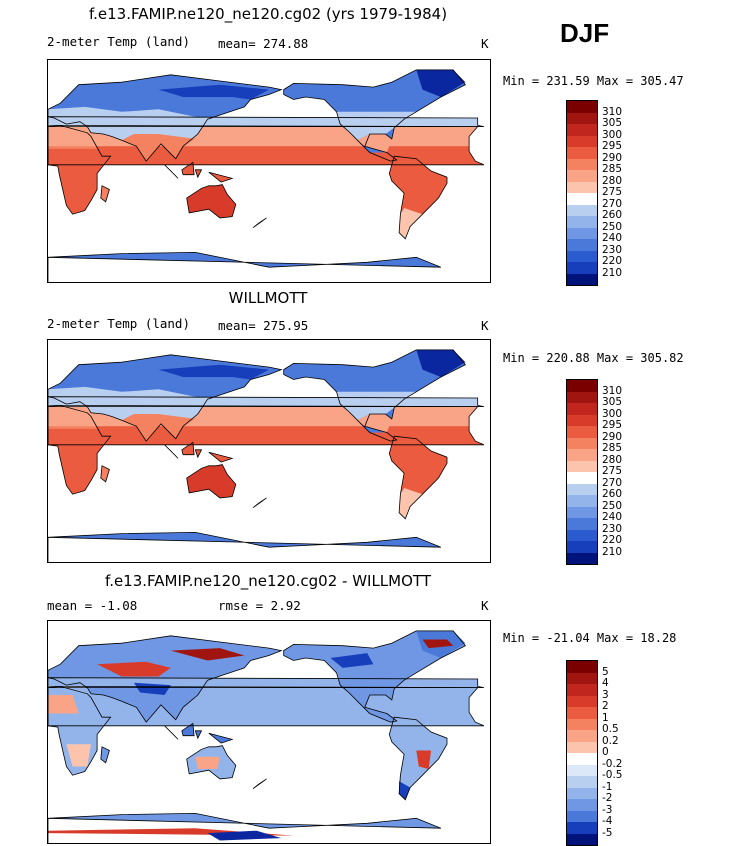 This screenshot has width=733, height=846. What do you see at coordinates (593, 358) in the screenshot?
I see `panel-2-minmax: Min = 220.88 Max = 305.82` at bounding box center [593, 358].